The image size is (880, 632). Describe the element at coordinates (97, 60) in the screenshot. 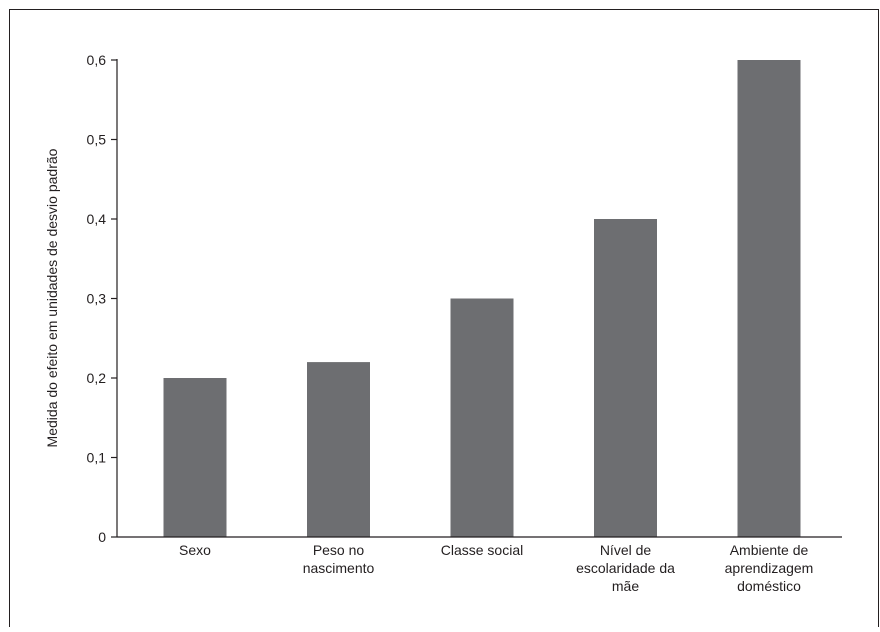

I see `y-tick-label: 0,6` at that location.